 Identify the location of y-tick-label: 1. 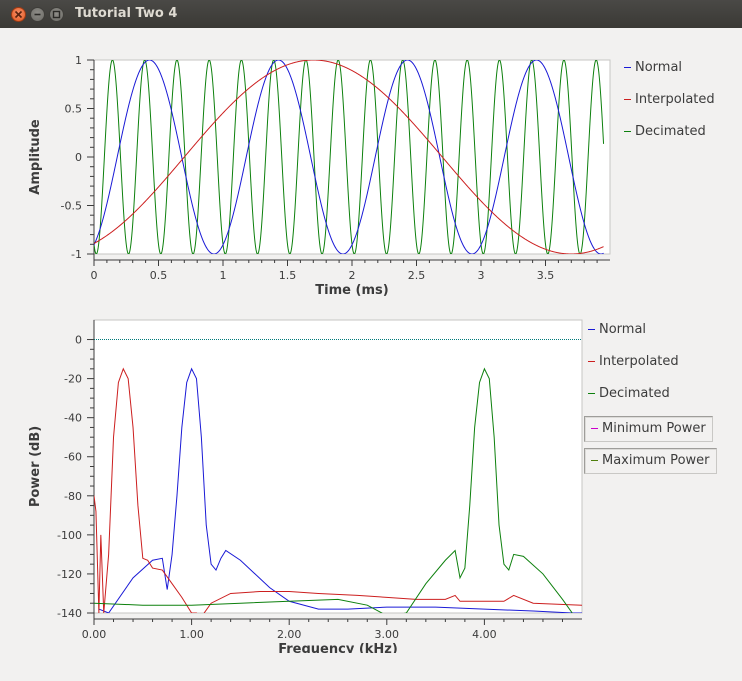
(78, 60).